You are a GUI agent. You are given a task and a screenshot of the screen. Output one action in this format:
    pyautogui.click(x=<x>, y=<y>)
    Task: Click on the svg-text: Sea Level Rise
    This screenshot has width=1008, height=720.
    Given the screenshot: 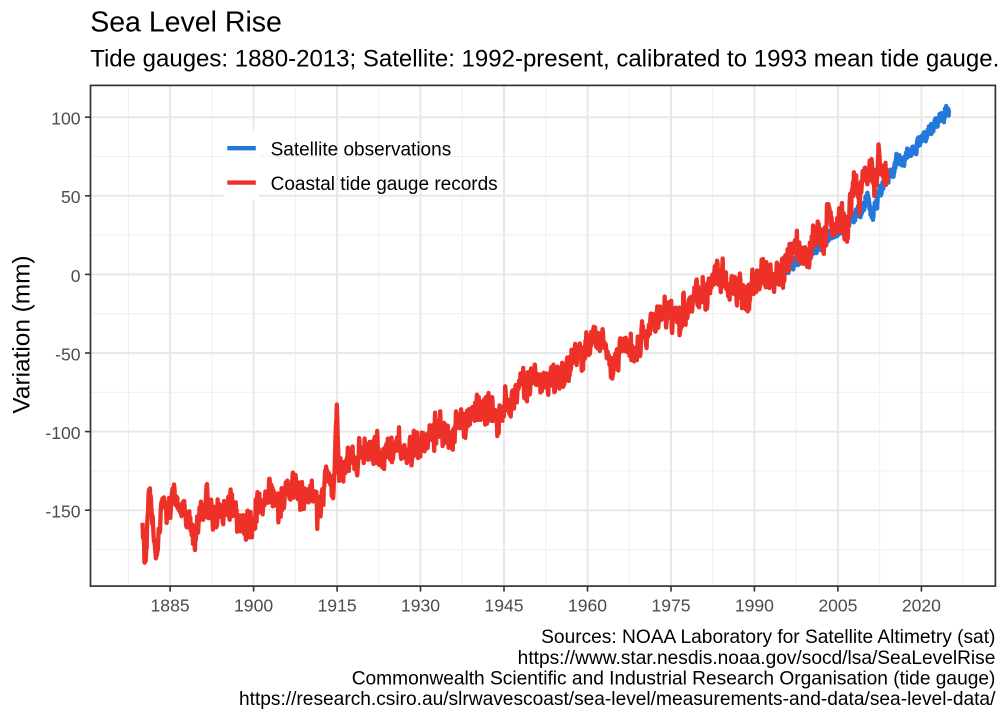 What is the action you would take?
    pyautogui.click(x=186, y=23)
    